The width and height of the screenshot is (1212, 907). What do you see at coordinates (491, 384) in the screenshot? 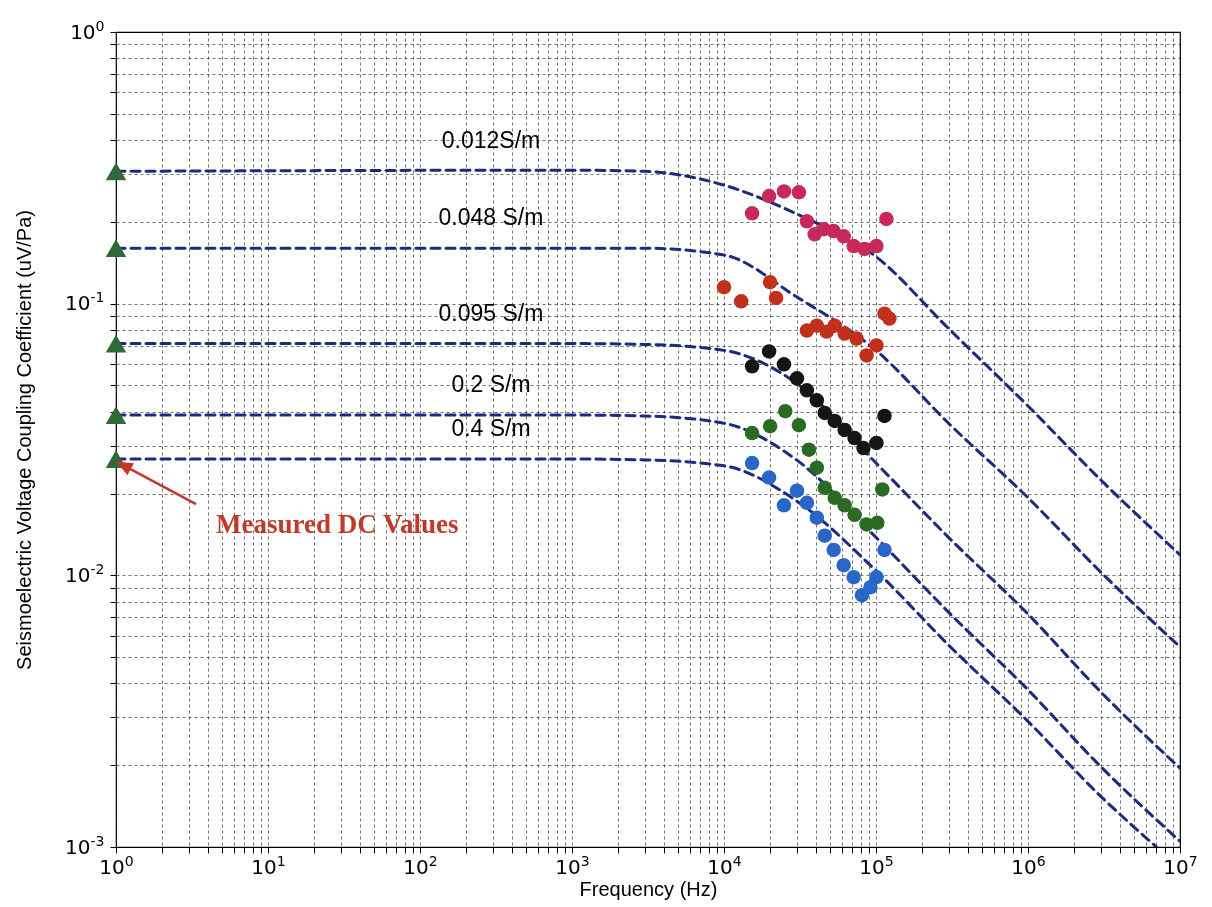
I see `annotation: 0.2 S/m` at bounding box center [491, 384].